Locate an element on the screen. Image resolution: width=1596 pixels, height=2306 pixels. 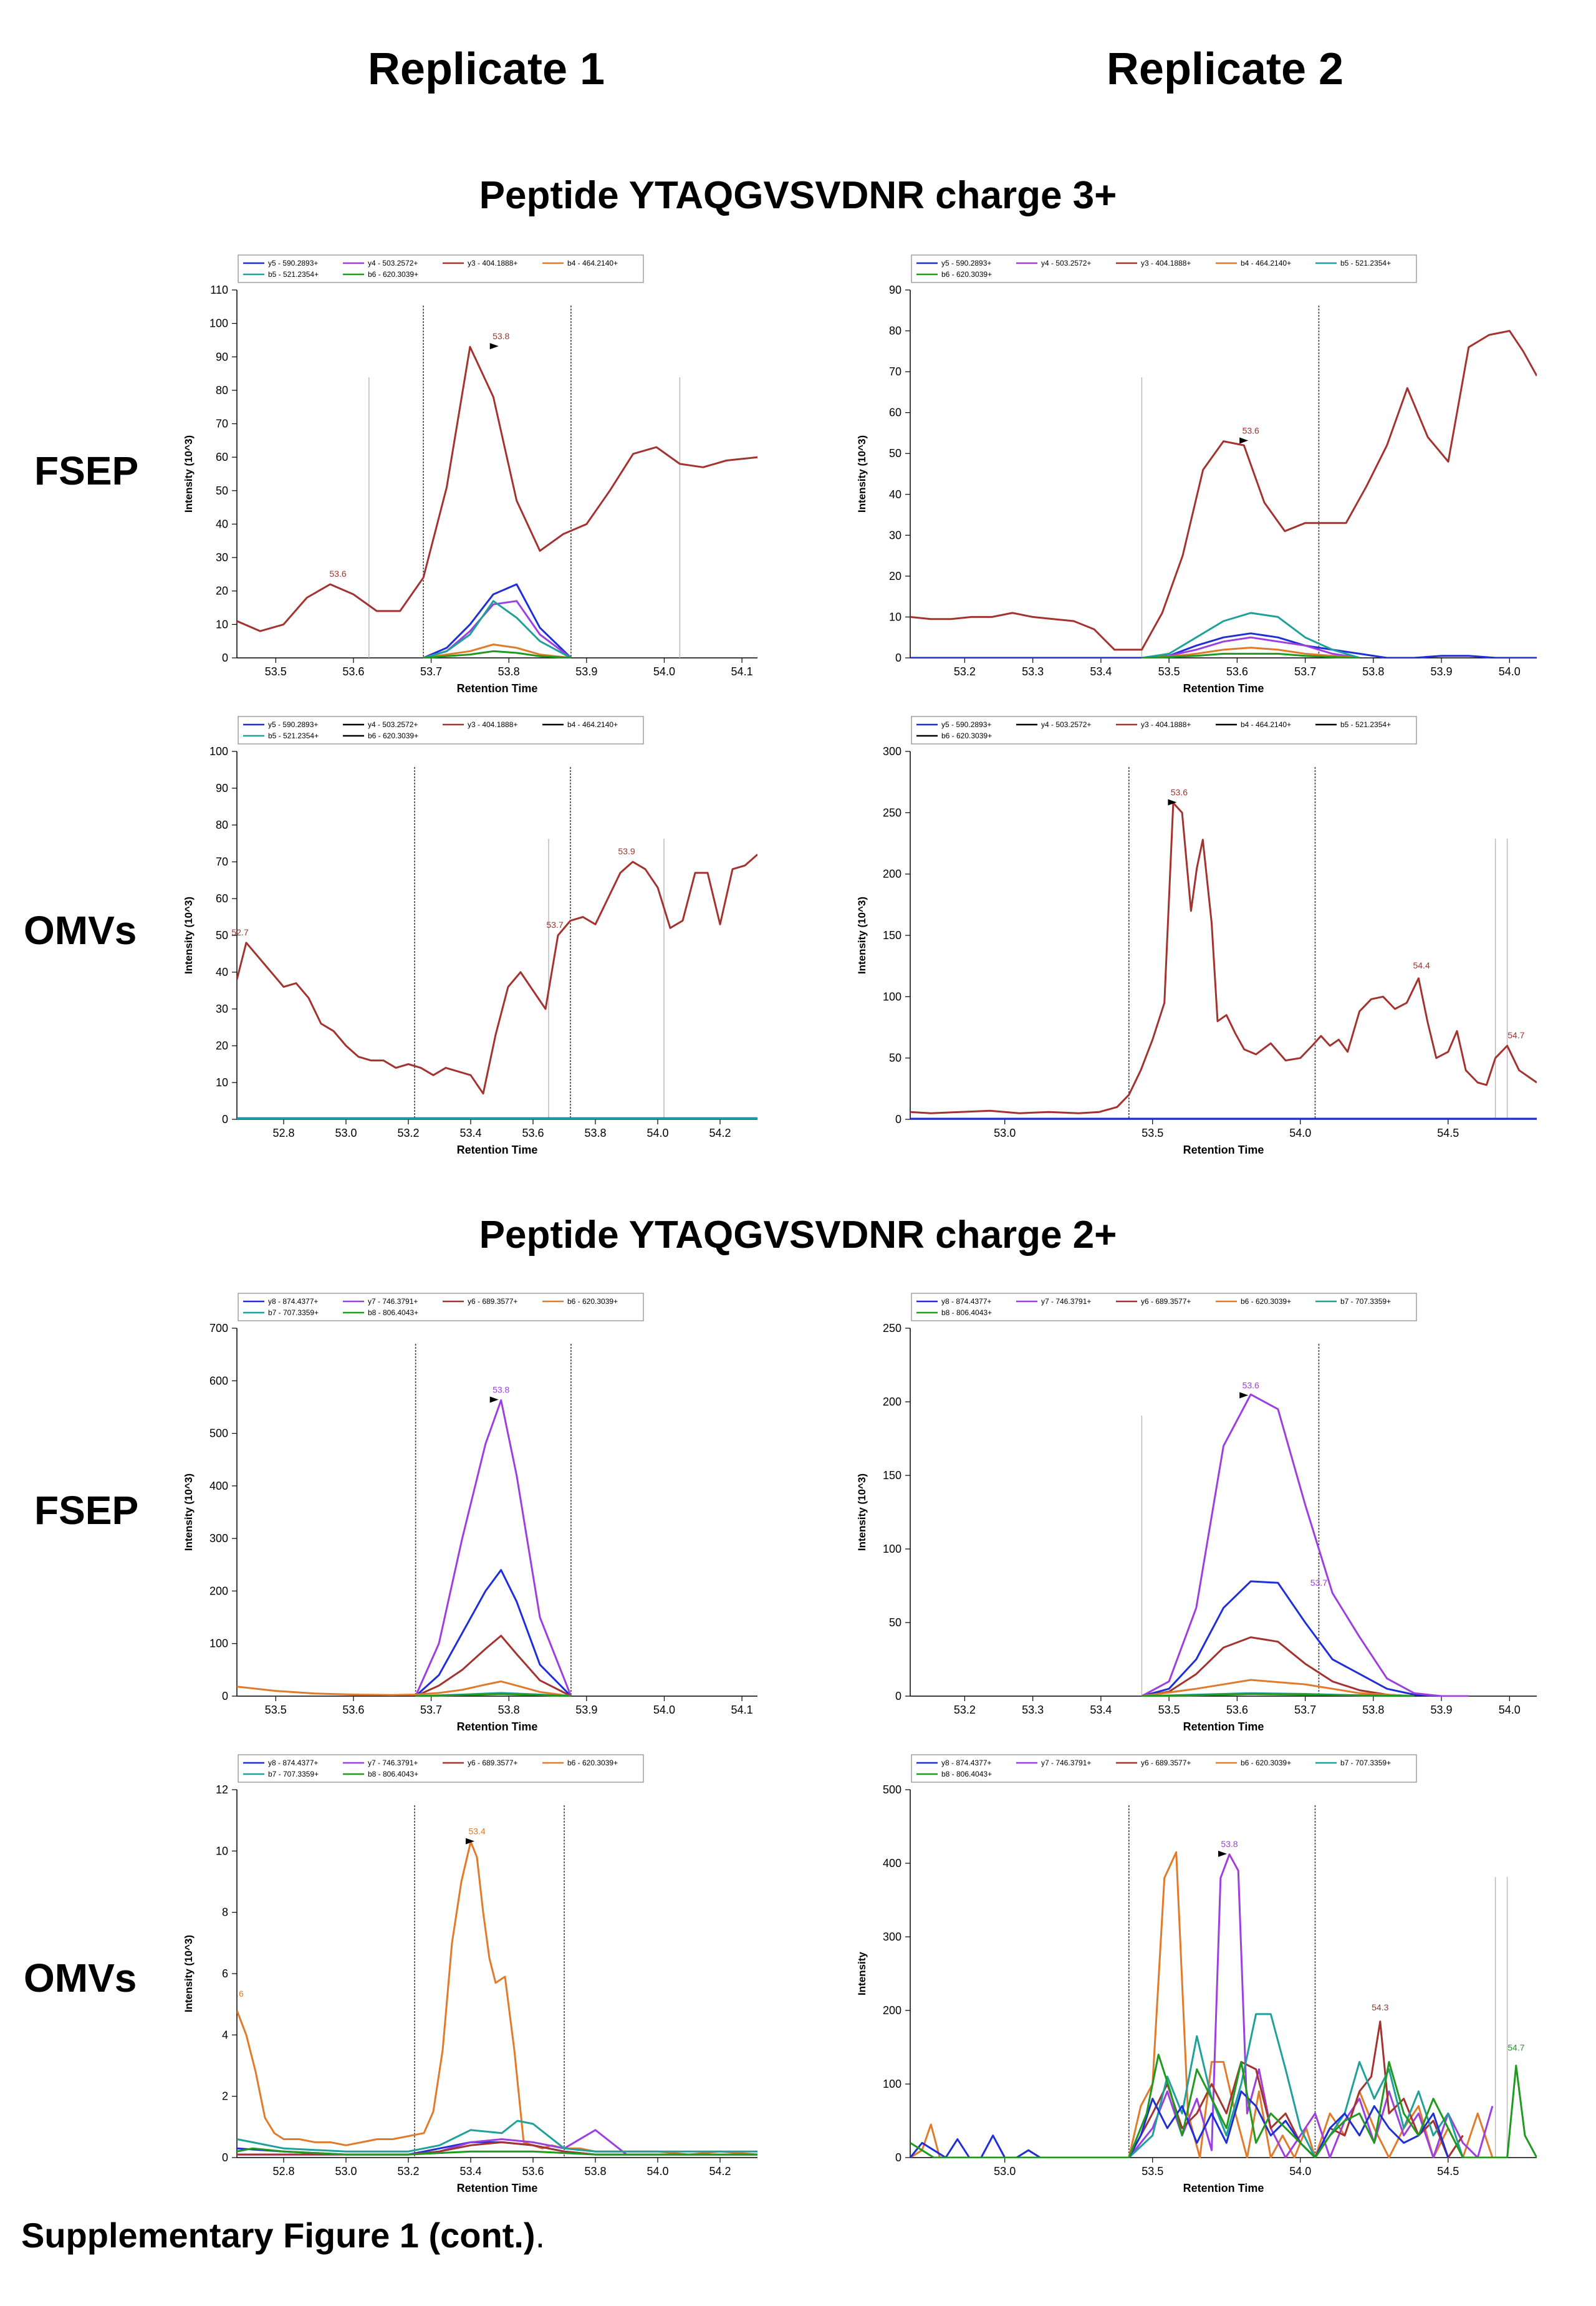
peak-label: 53.7 is located at coordinates (1318, 1583).